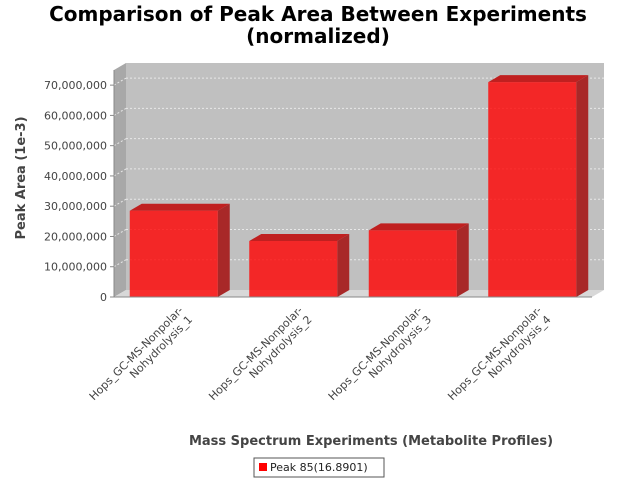 The height and width of the screenshot is (480, 640). Describe the element at coordinates (75, 236) in the screenshot. I see `y-tick-label: 20,000,000` at that location.